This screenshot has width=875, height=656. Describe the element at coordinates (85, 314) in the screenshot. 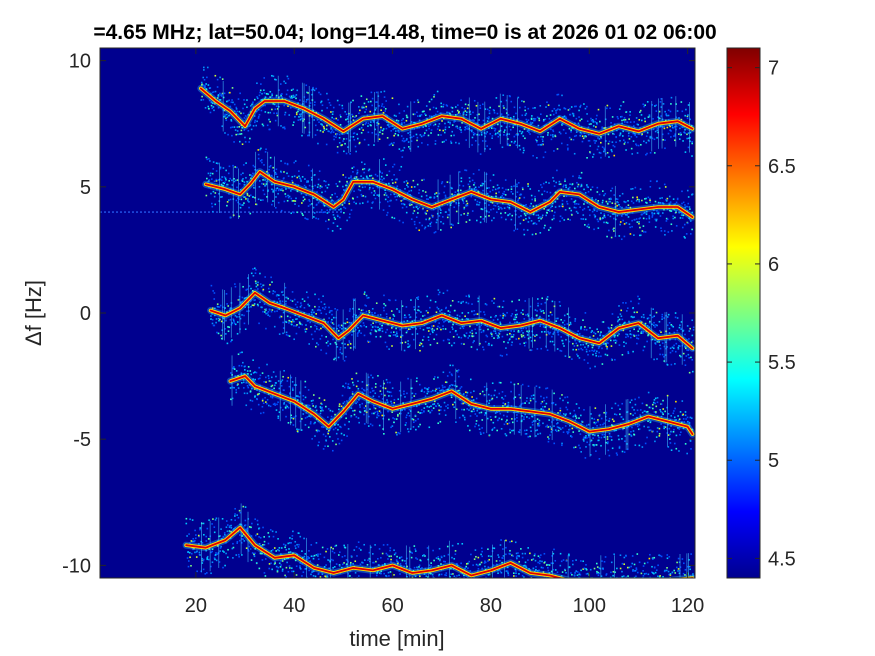

I see `y-tick-label: 0` at that location.